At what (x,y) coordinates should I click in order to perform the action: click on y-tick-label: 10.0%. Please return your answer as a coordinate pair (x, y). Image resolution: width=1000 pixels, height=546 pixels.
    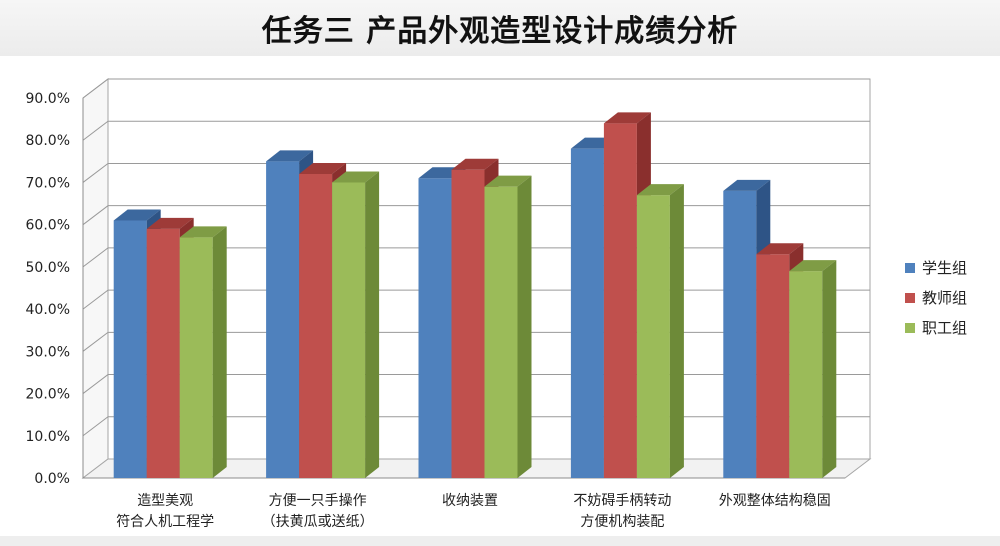
    Looking at the image, I should click on (48, 437).